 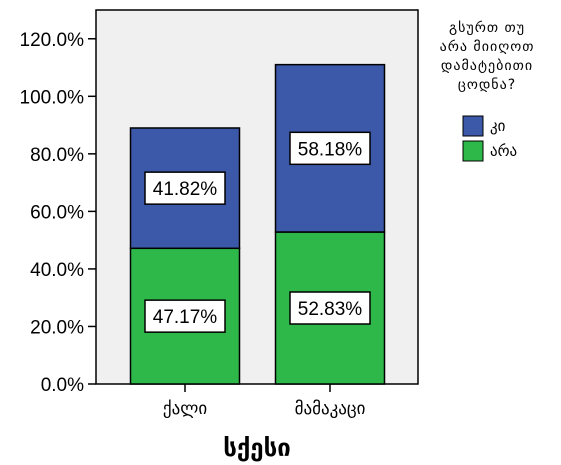 I want to click on data-label: 52.83%, so click(x=330, y=309).